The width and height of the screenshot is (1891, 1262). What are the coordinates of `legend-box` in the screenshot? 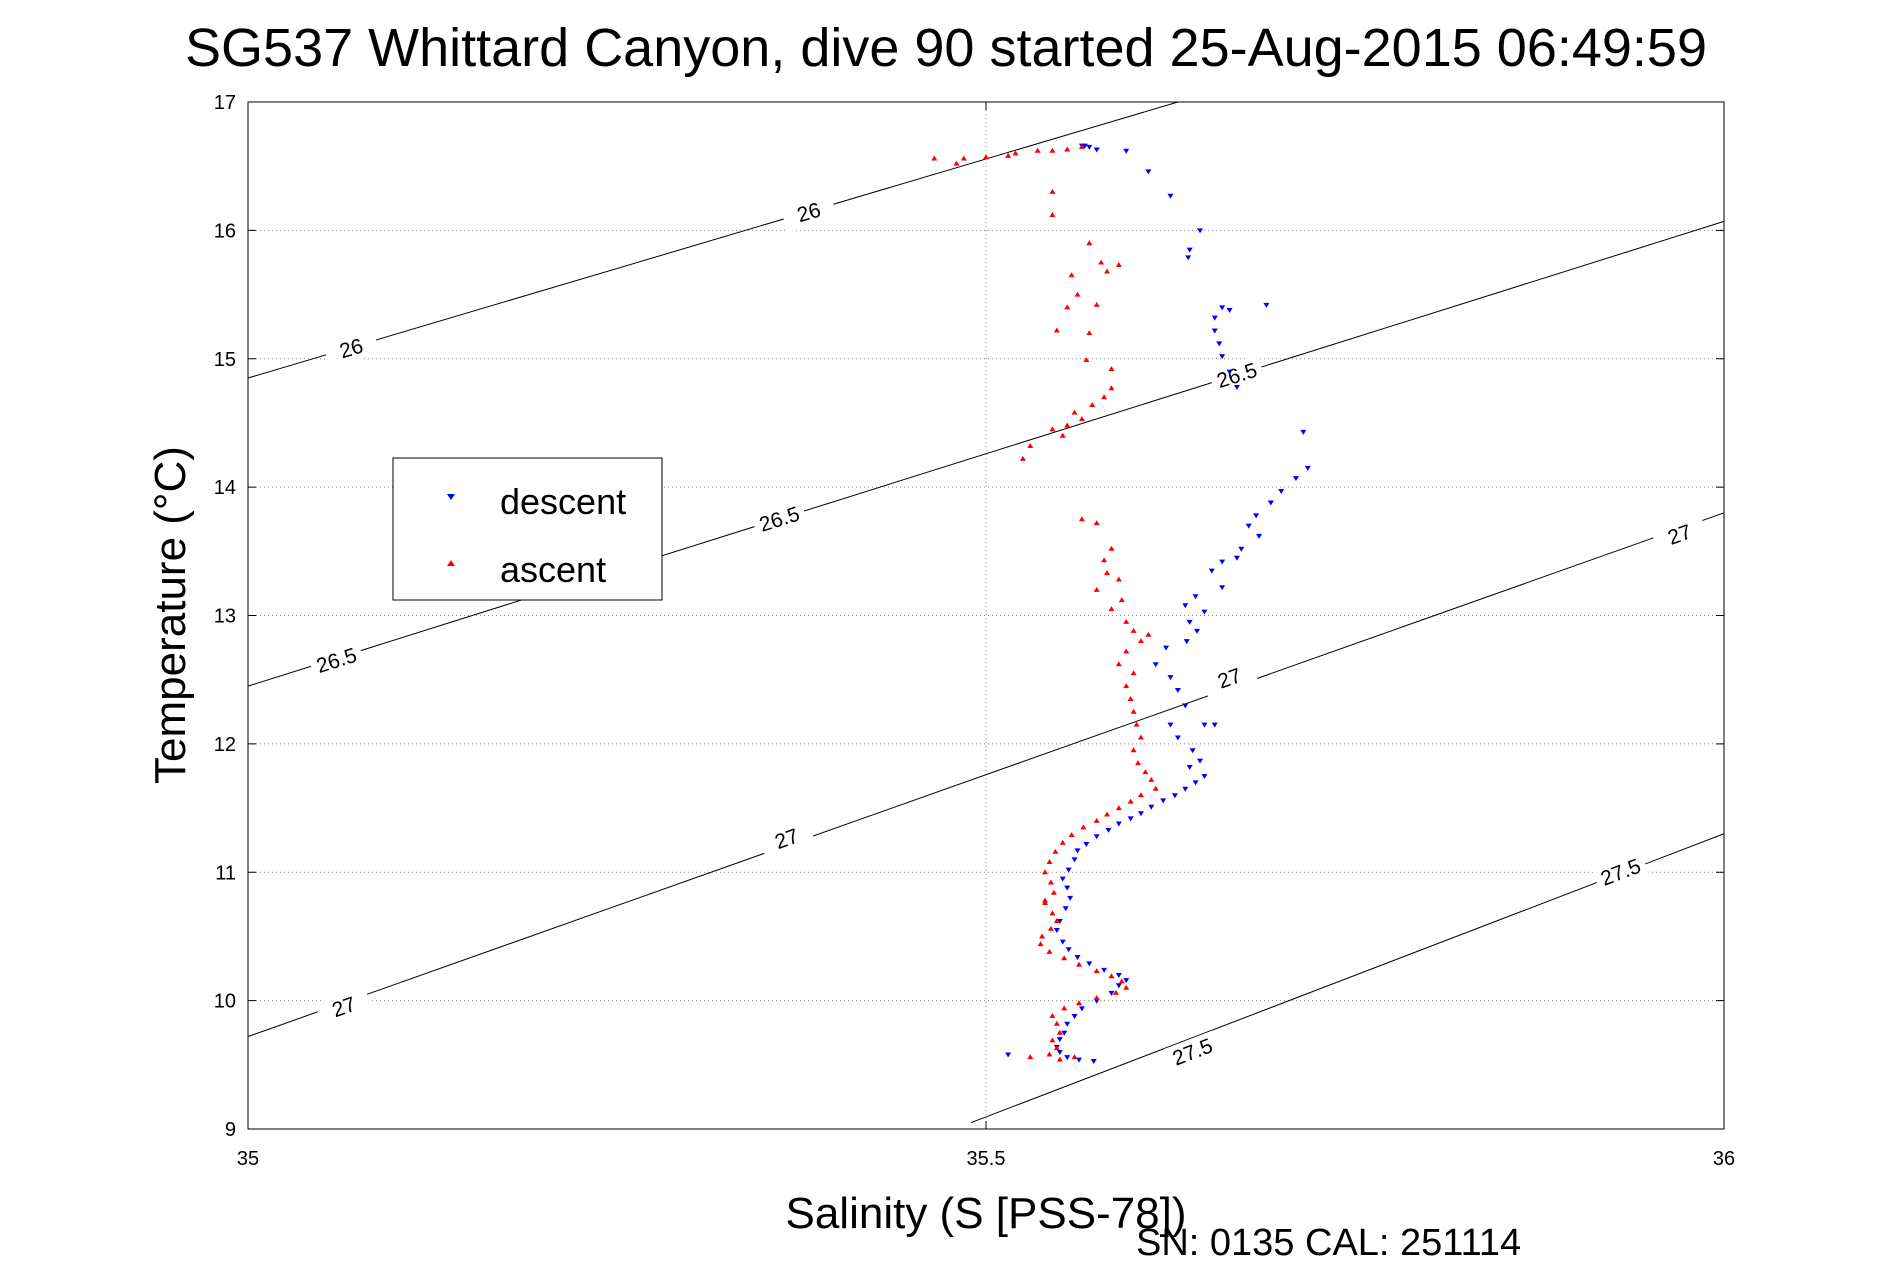 It's located at (527, 529).